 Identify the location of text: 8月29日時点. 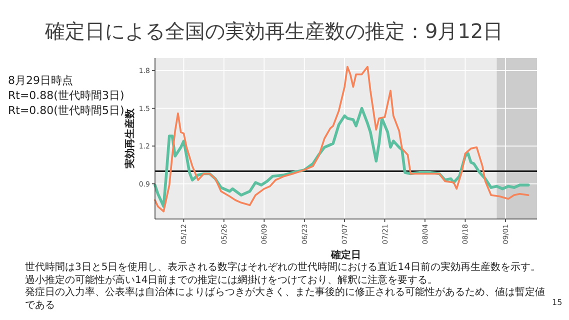
(40, 80).